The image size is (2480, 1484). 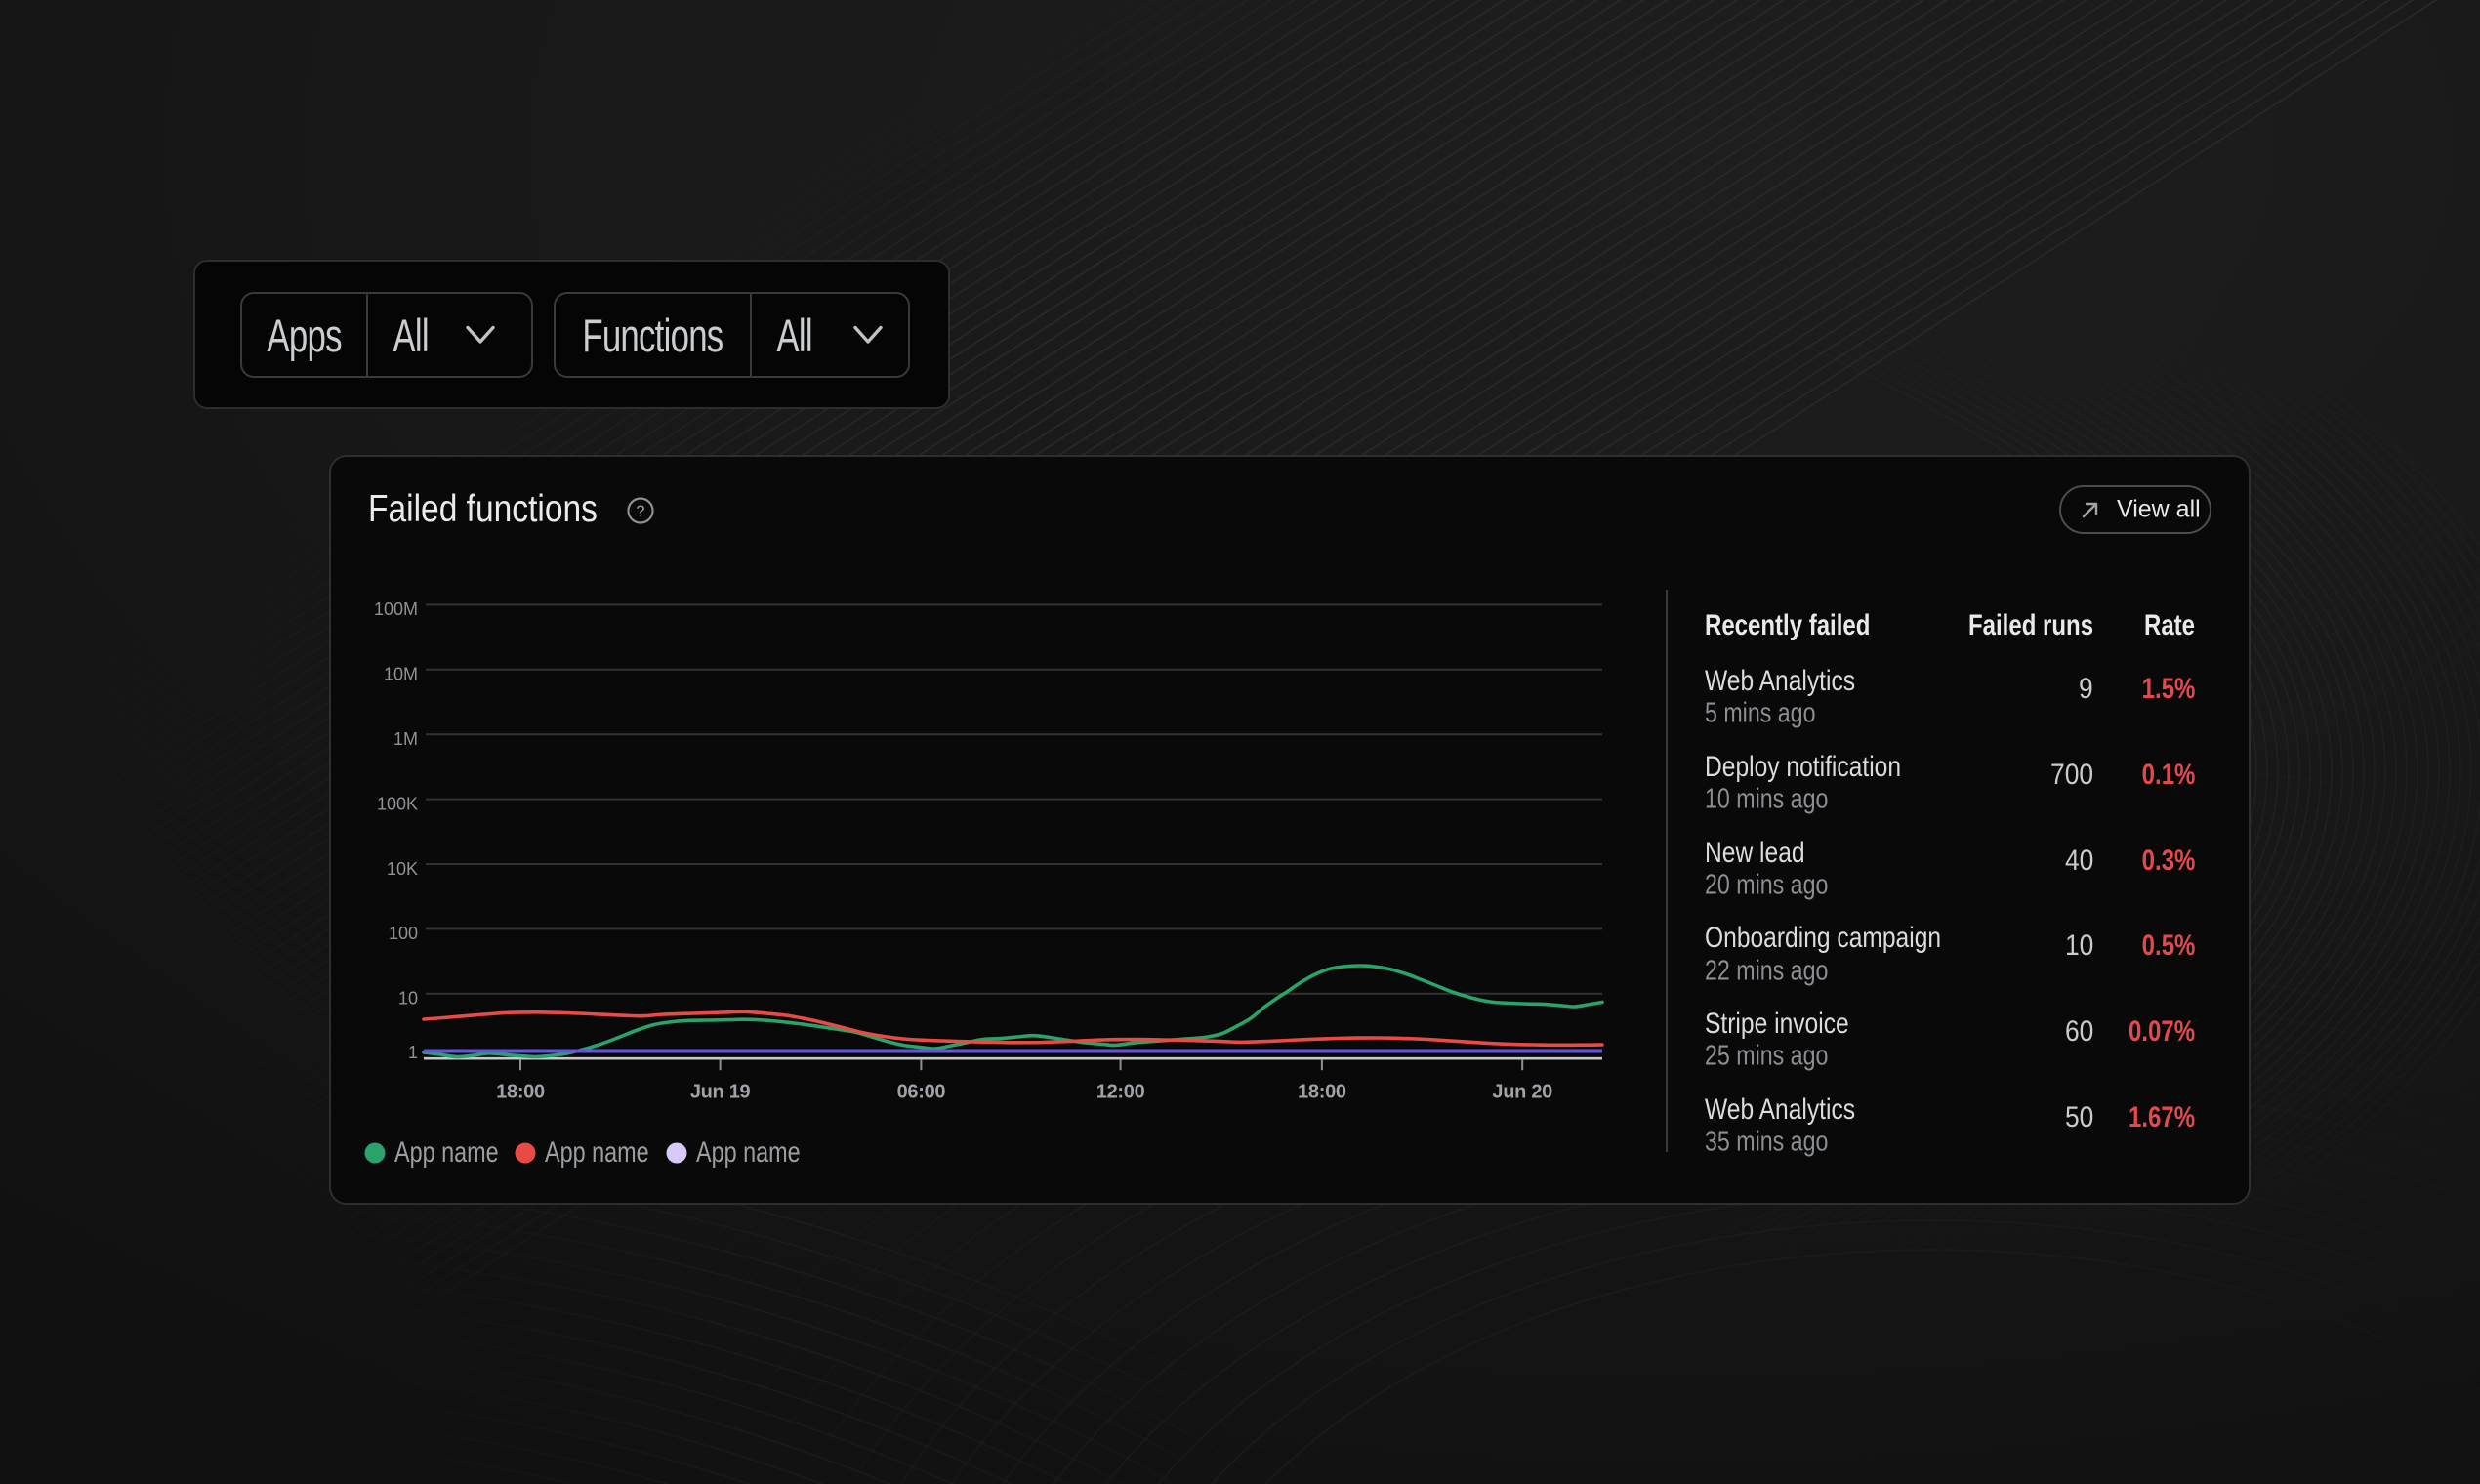 What do you see at coordinates (402, 869) in the screenshot?
I see `svg-text: 10K` at bounding box center [402, 869].